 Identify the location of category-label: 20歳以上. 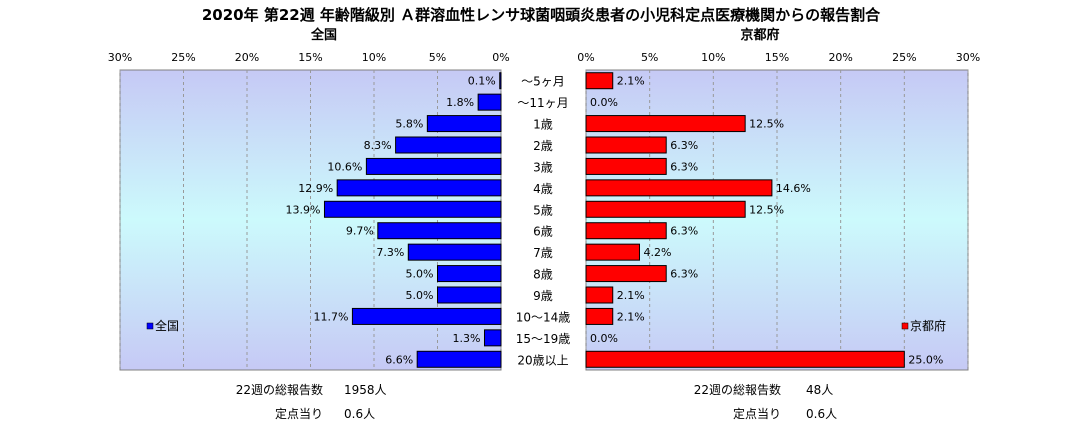
(542, 360).